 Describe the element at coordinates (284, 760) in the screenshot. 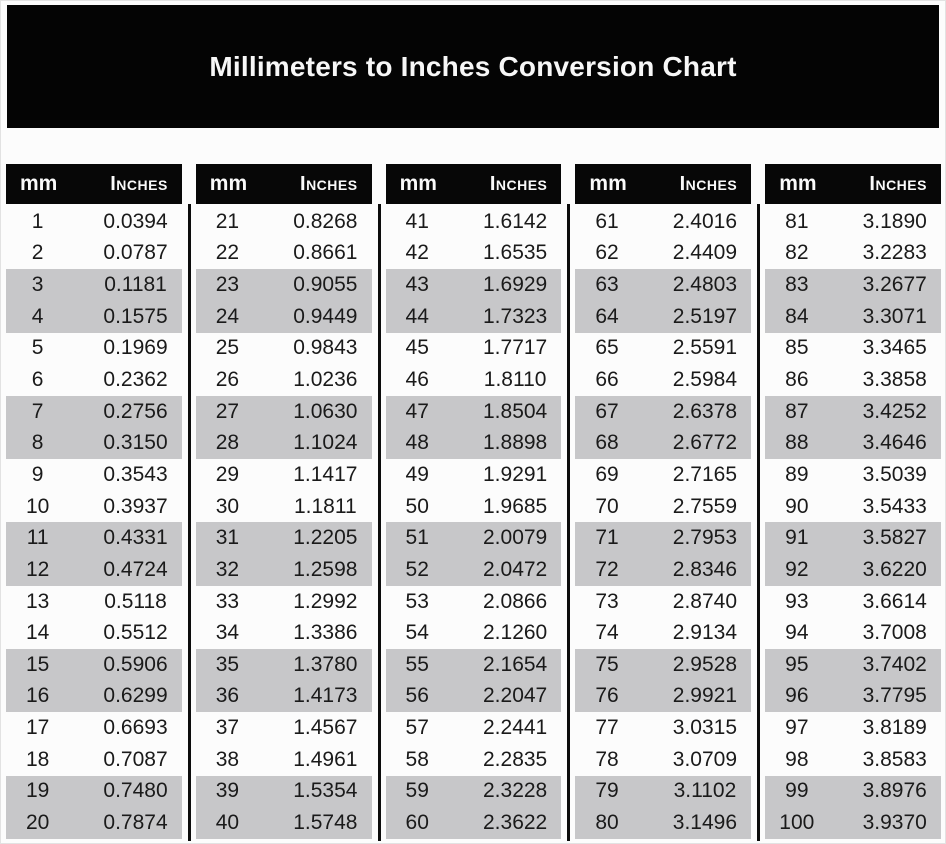

I see `table-row: 38 1.4961` at that location.